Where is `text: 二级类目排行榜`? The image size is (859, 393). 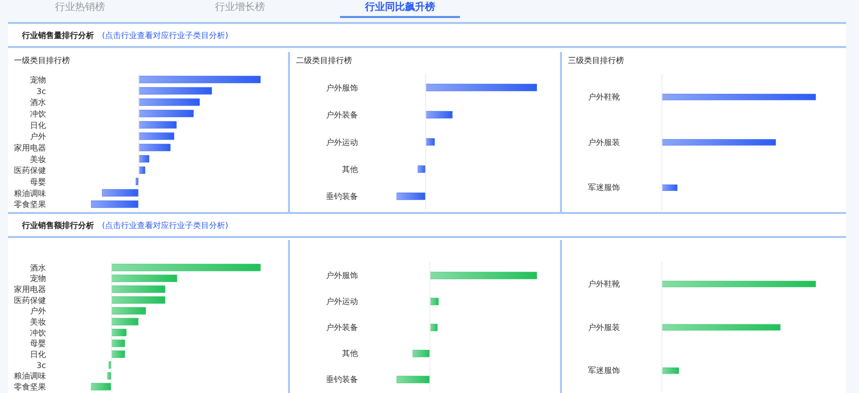
text: 二级类目排行榜 is located at coordinates (324, 61).